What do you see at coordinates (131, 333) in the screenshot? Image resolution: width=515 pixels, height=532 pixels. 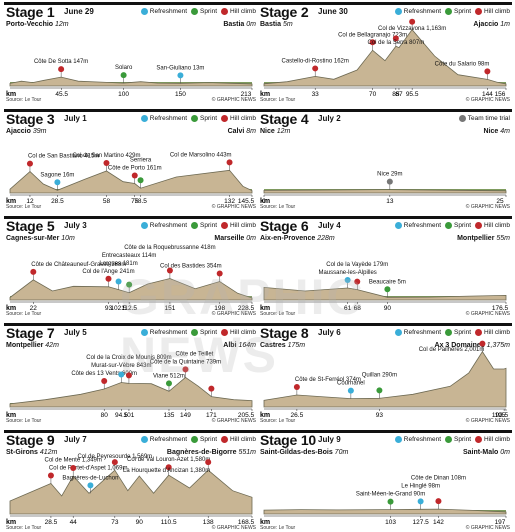 I see `panel-header: Stage 7 July 5 Refreshment Sprint Hill climb` at bounding box center [131, 333].